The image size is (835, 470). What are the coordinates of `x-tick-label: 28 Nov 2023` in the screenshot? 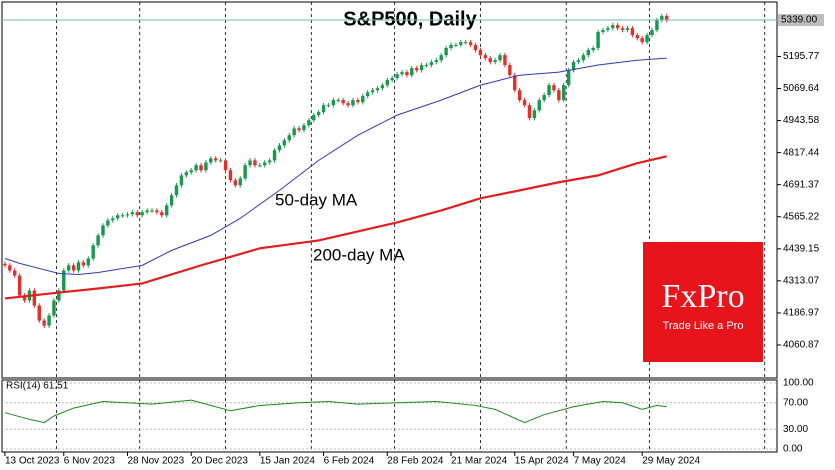 It's located at (155, 461).